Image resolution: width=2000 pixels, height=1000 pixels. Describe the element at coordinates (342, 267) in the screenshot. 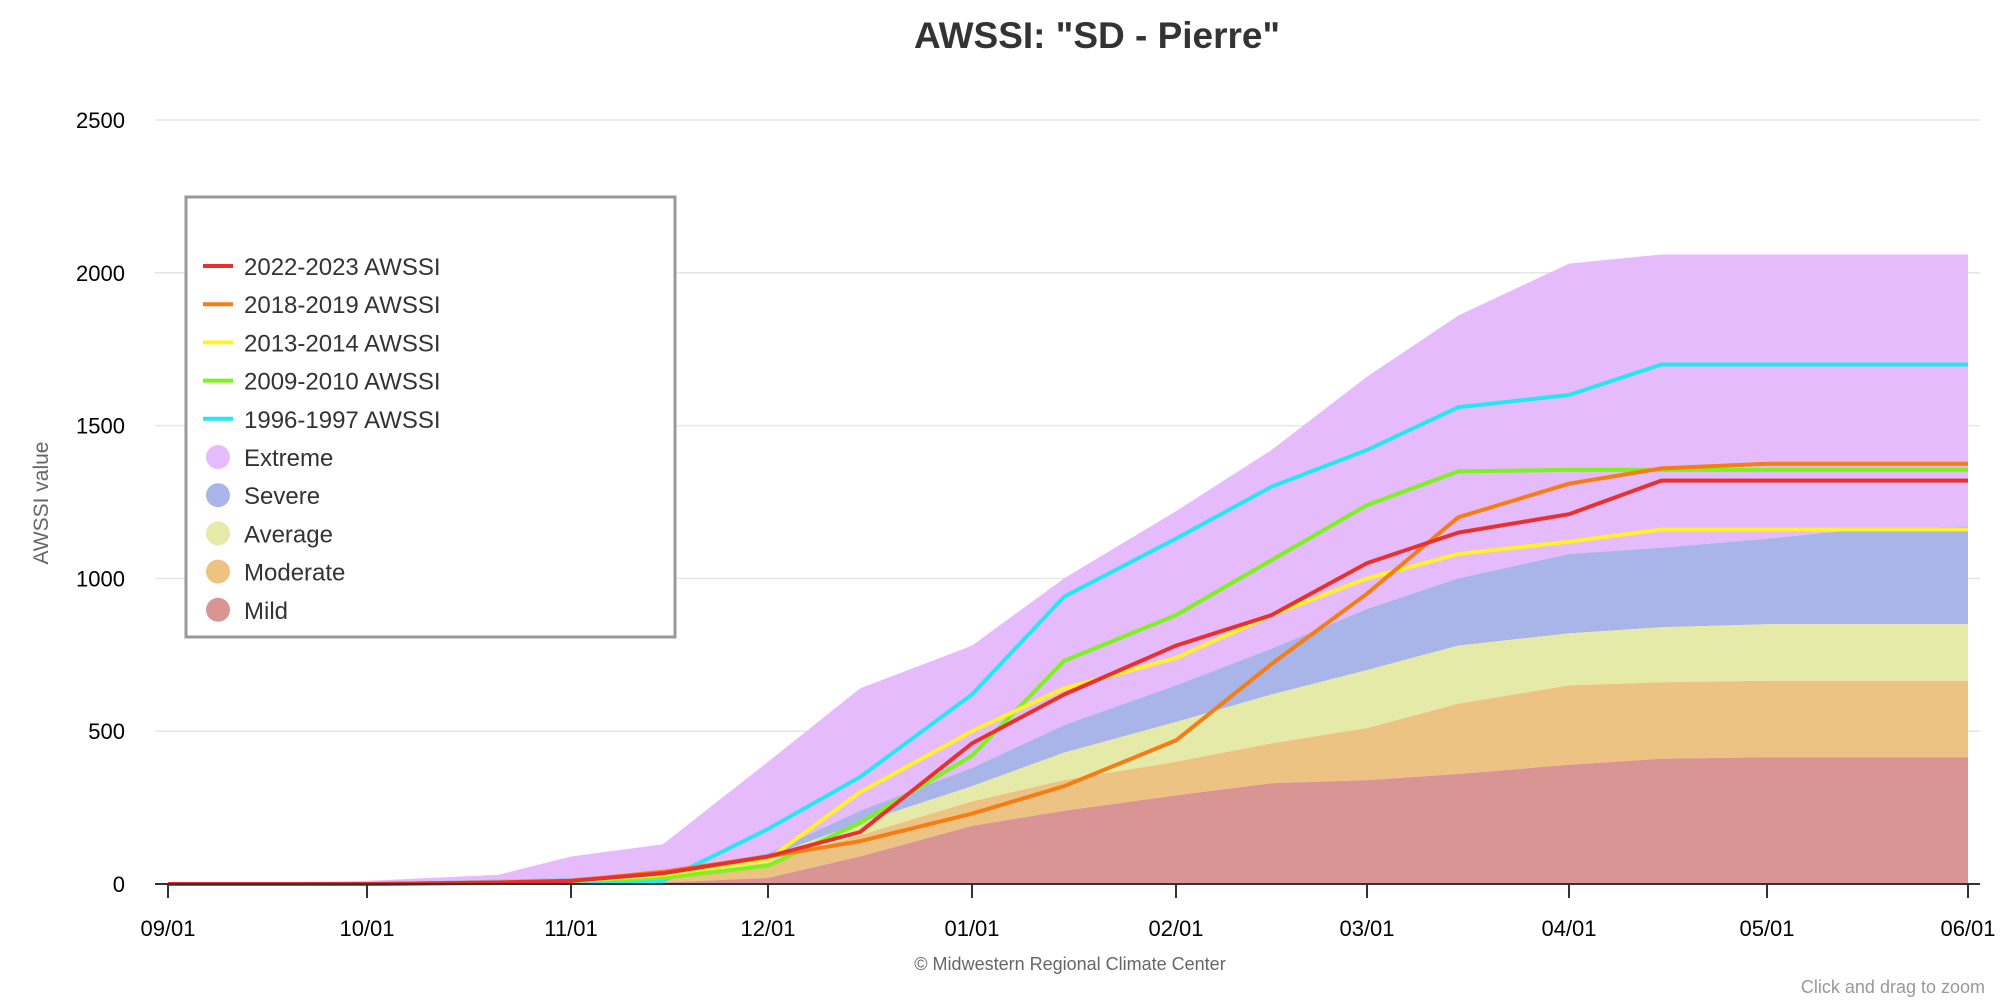

I see `legend-label: 2022-2023 AWSSI` at that location.